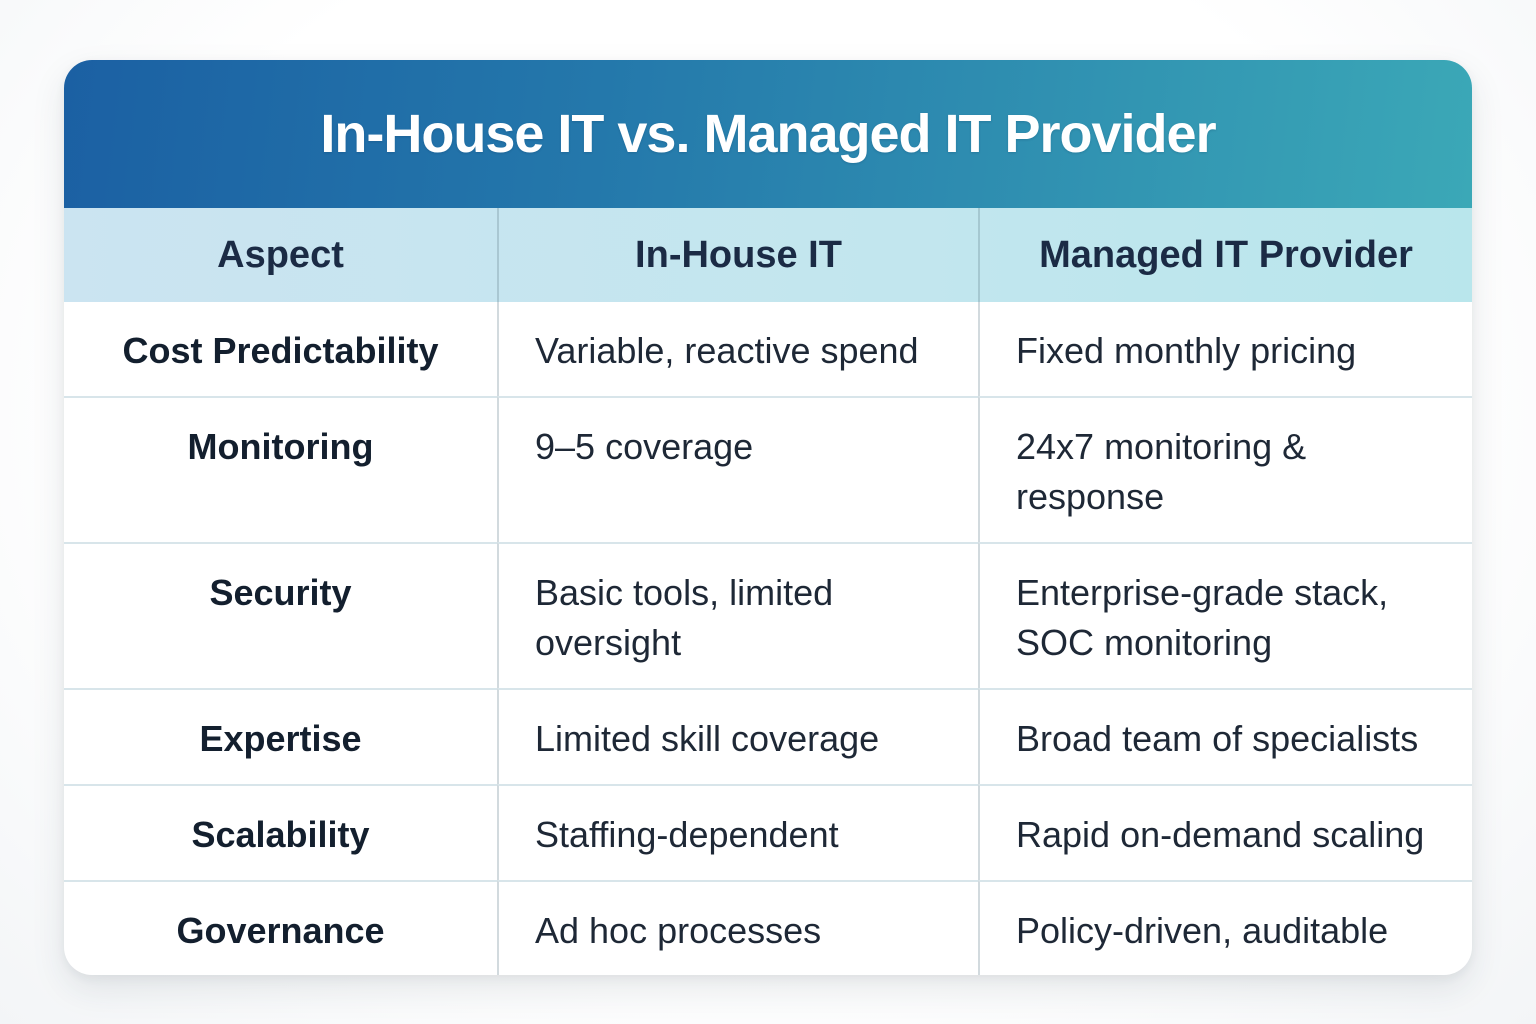 This screenshot has width=1536, height=1024. I want to click on aspect-cell: Expertise, so click(280, 736).